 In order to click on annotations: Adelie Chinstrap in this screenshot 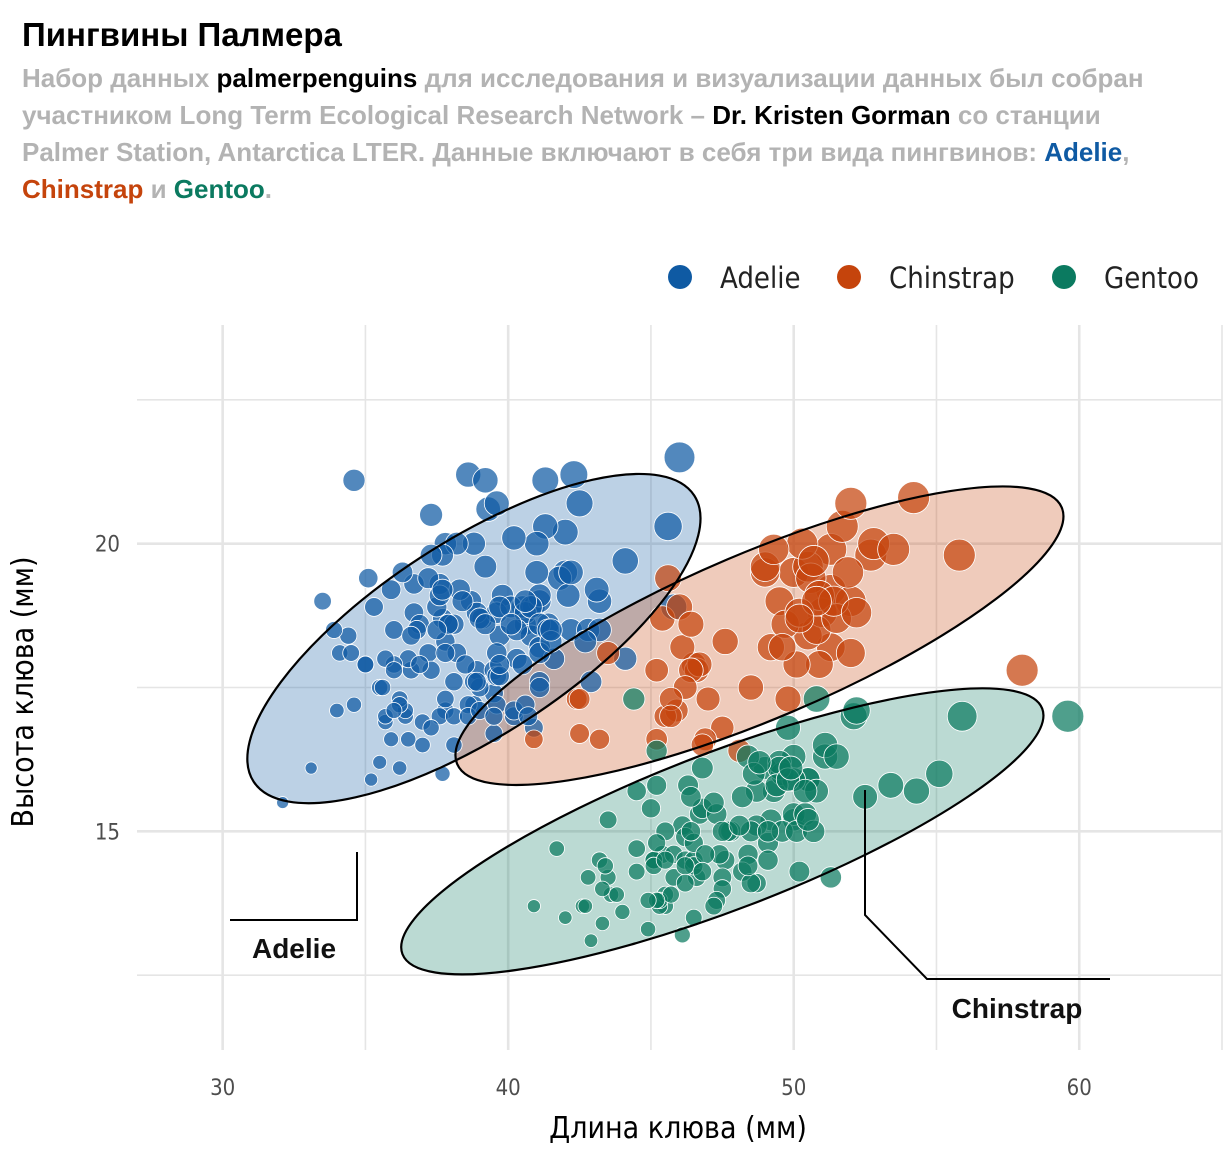, I will do `click(670, 907)`.